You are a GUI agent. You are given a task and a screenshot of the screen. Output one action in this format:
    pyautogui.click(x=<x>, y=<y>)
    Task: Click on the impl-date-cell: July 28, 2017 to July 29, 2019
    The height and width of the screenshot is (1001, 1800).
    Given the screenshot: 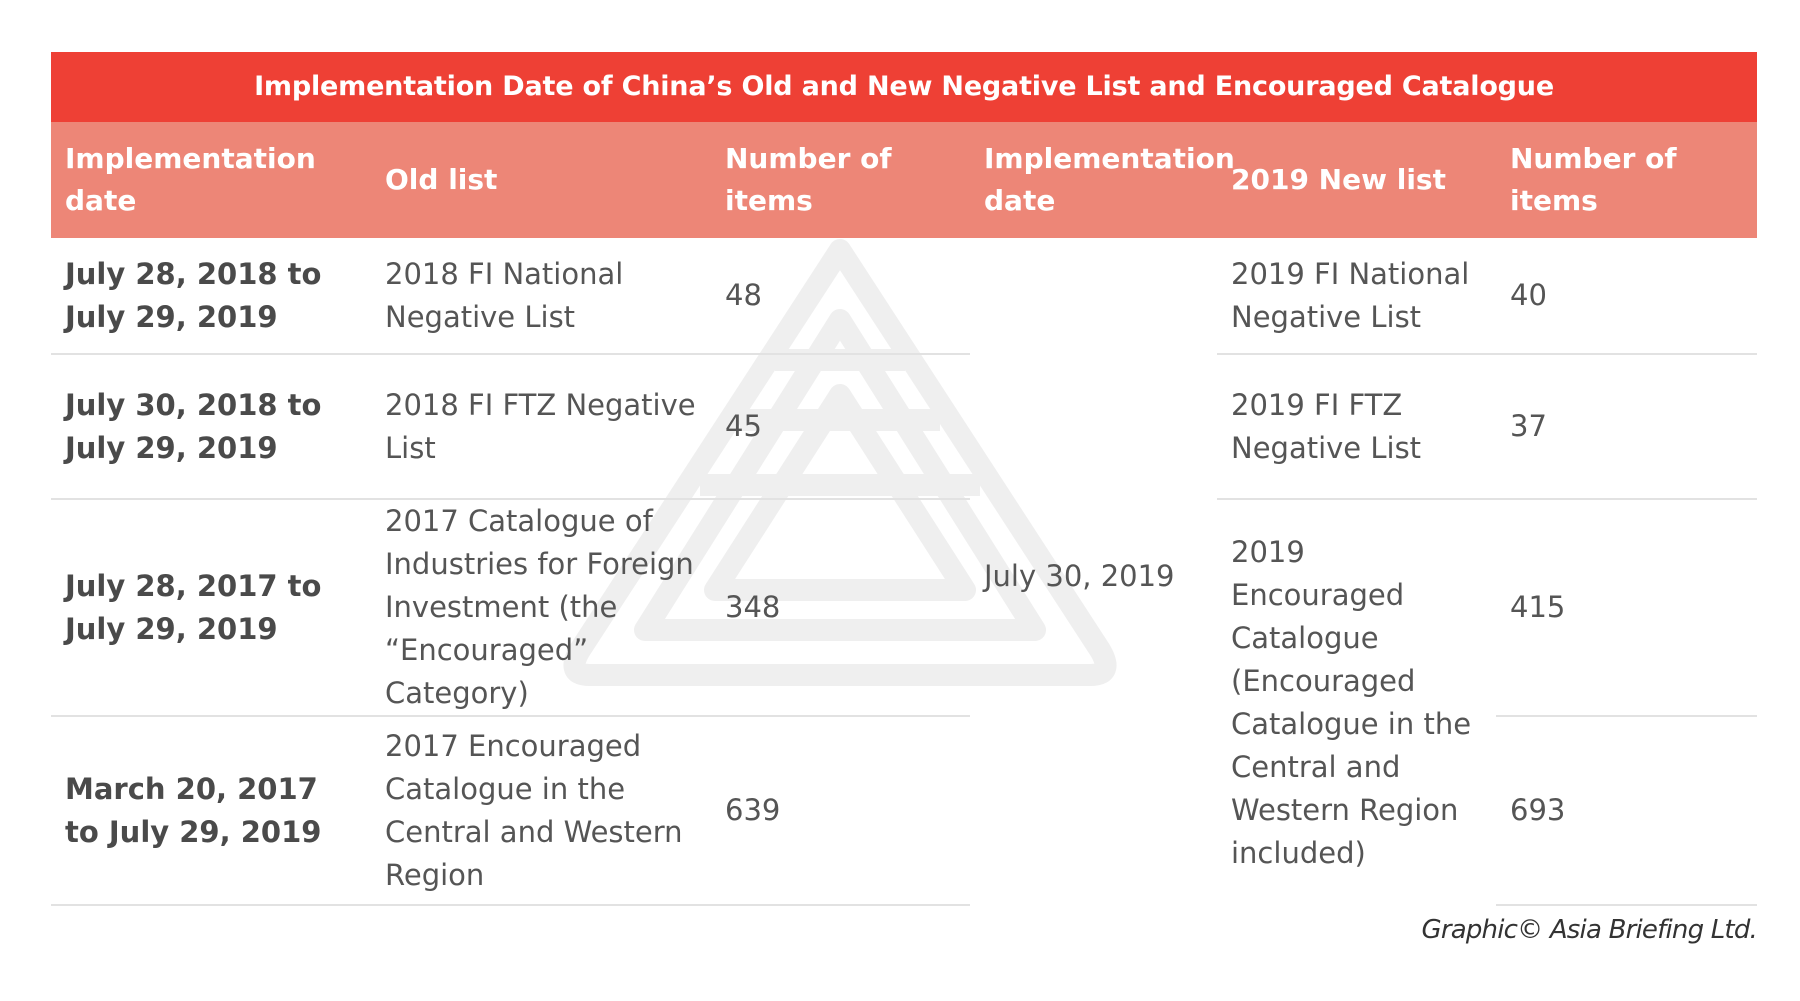 What is the action you would take?
    pyautogui.click(x=211, y=607)
    